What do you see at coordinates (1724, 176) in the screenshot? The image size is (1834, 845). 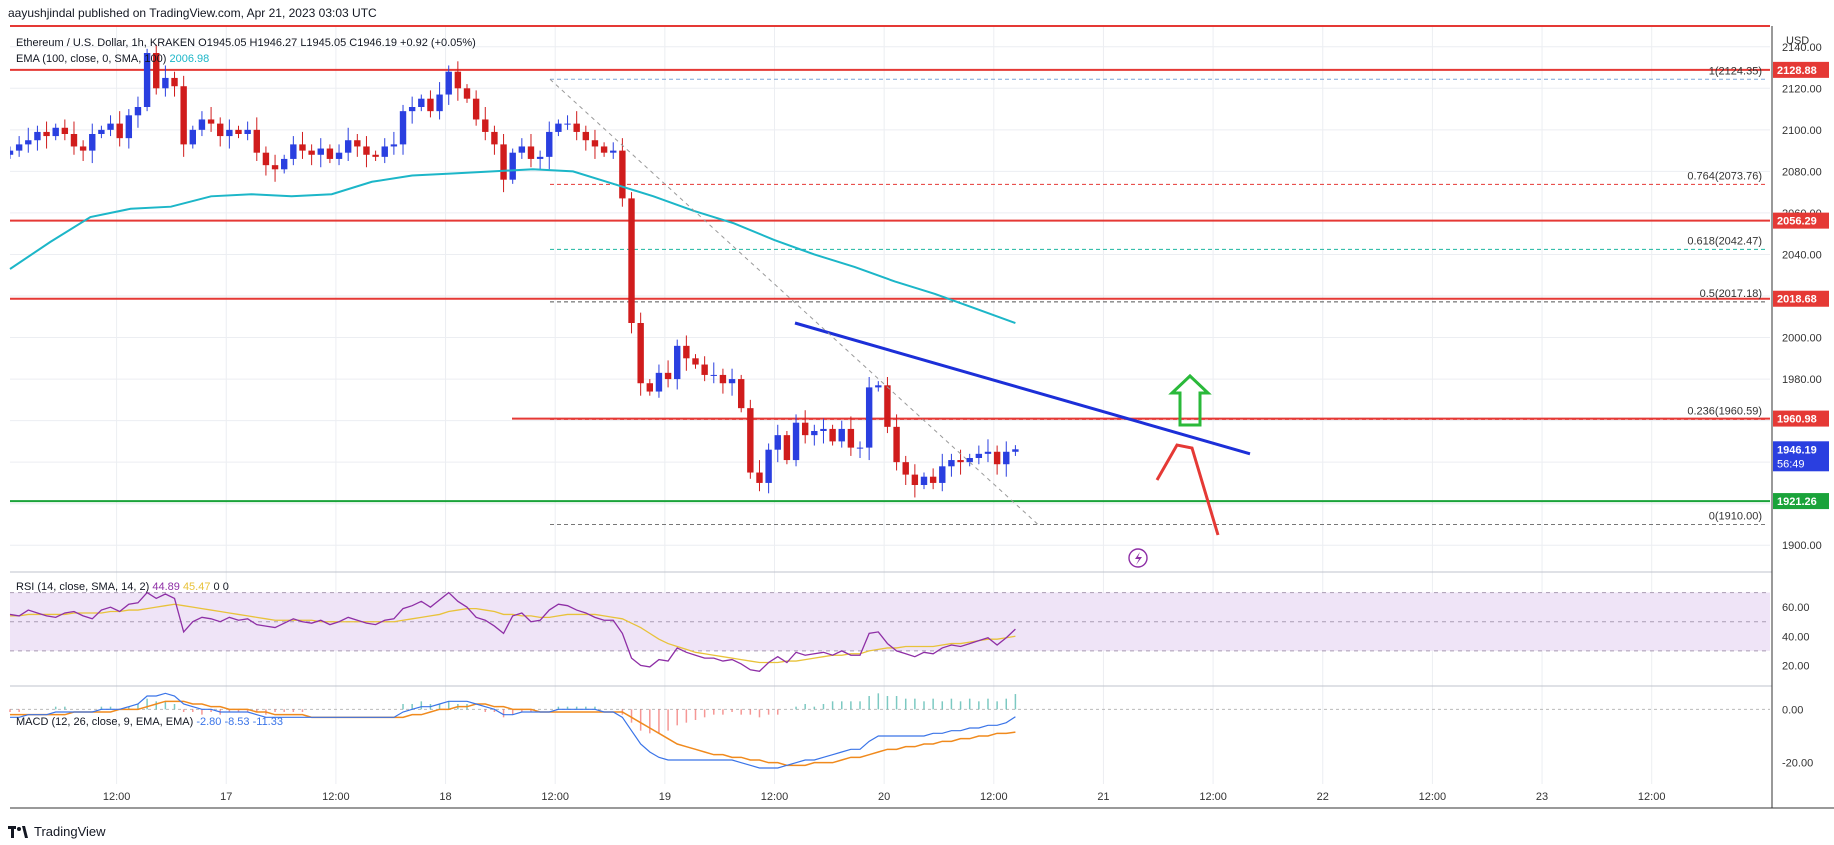 I see `fib-label: 0.764(2073.76)` at bounding box center [1724, 176].